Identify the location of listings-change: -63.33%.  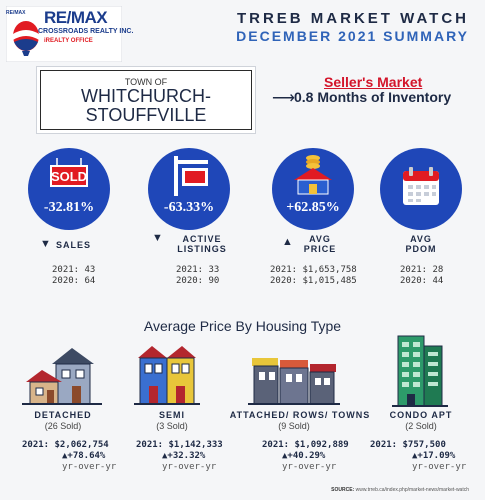
(189, 207).